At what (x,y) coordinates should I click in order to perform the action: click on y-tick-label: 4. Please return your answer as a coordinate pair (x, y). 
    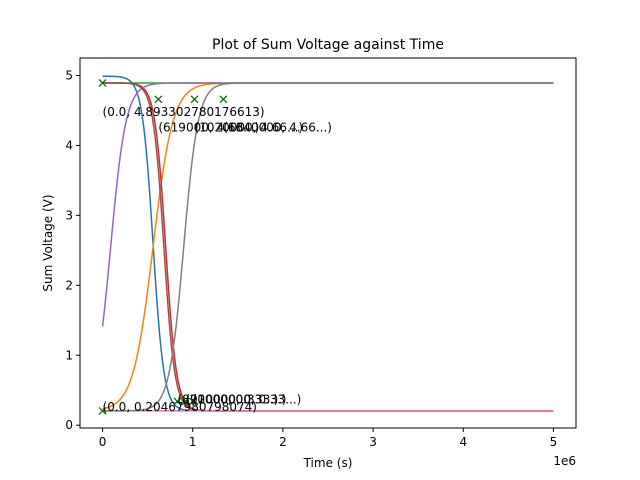
    Looking at the image, I should click on (69, 145).